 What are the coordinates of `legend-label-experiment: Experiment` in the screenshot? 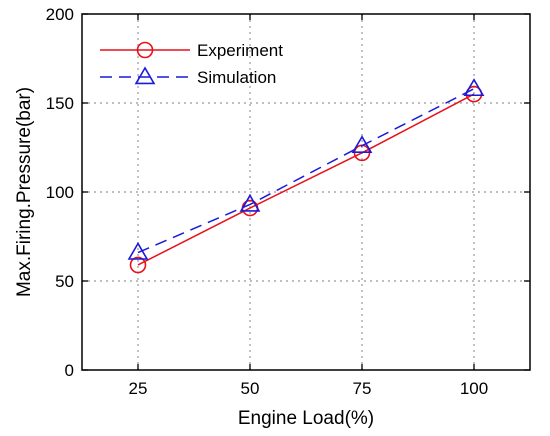 It's located at (240, 50).